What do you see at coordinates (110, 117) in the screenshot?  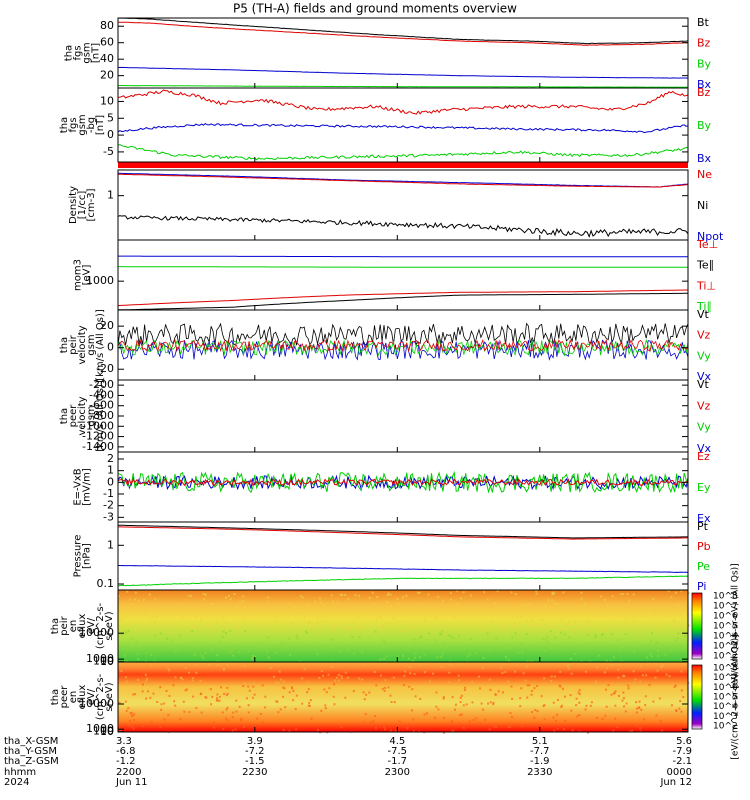 I see `y-tick-label: 5` at bounding box center [110, 117].